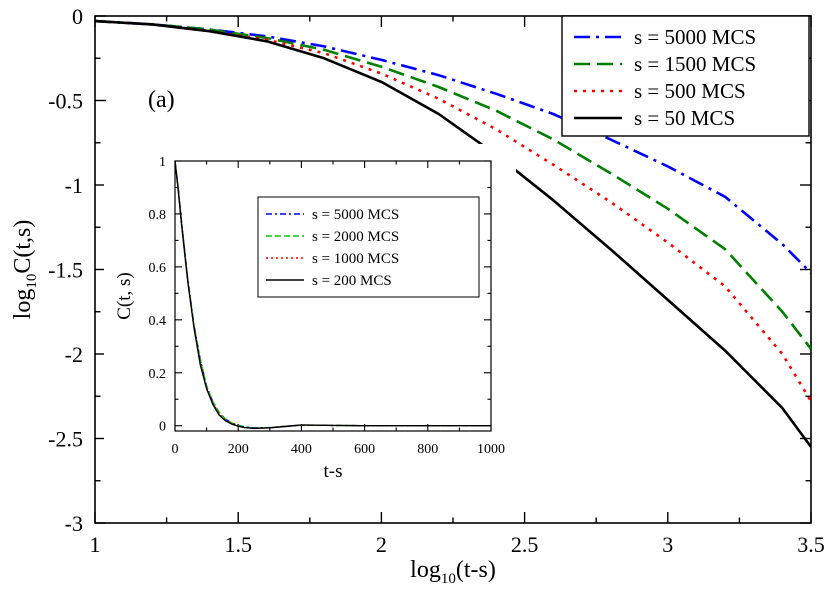 Image resolution: width=830 pixels, height=593 pixels. I want to click on inset-y-tick-label: 0.8, so click(158, 215).